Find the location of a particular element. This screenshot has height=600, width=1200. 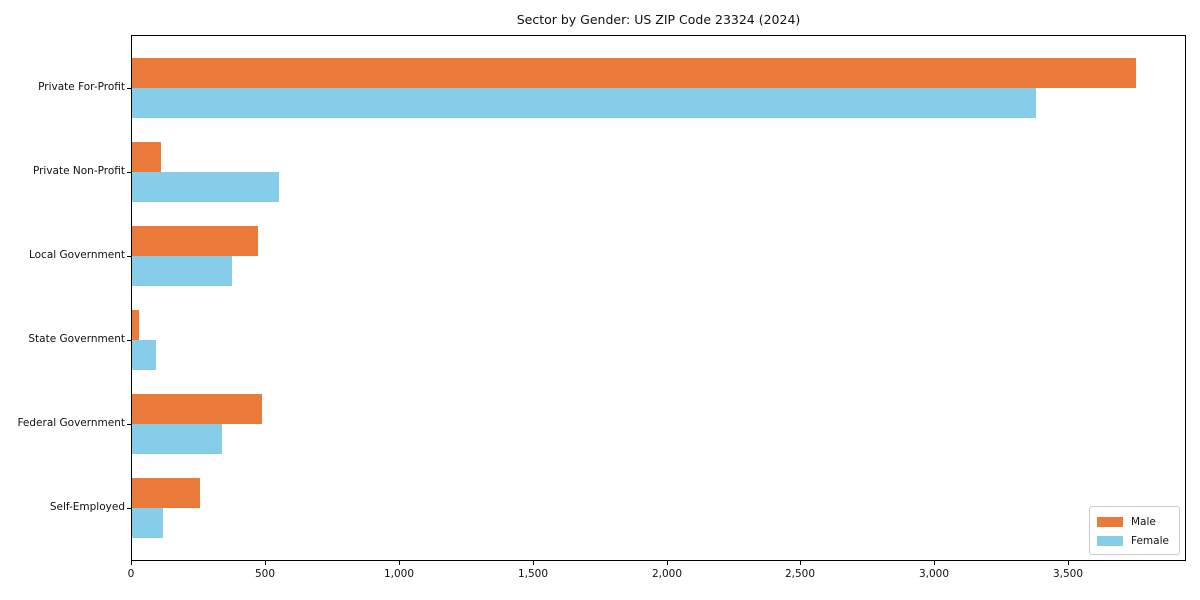

x-axis-tick-label: 0 is located at coordinates (131, 574).